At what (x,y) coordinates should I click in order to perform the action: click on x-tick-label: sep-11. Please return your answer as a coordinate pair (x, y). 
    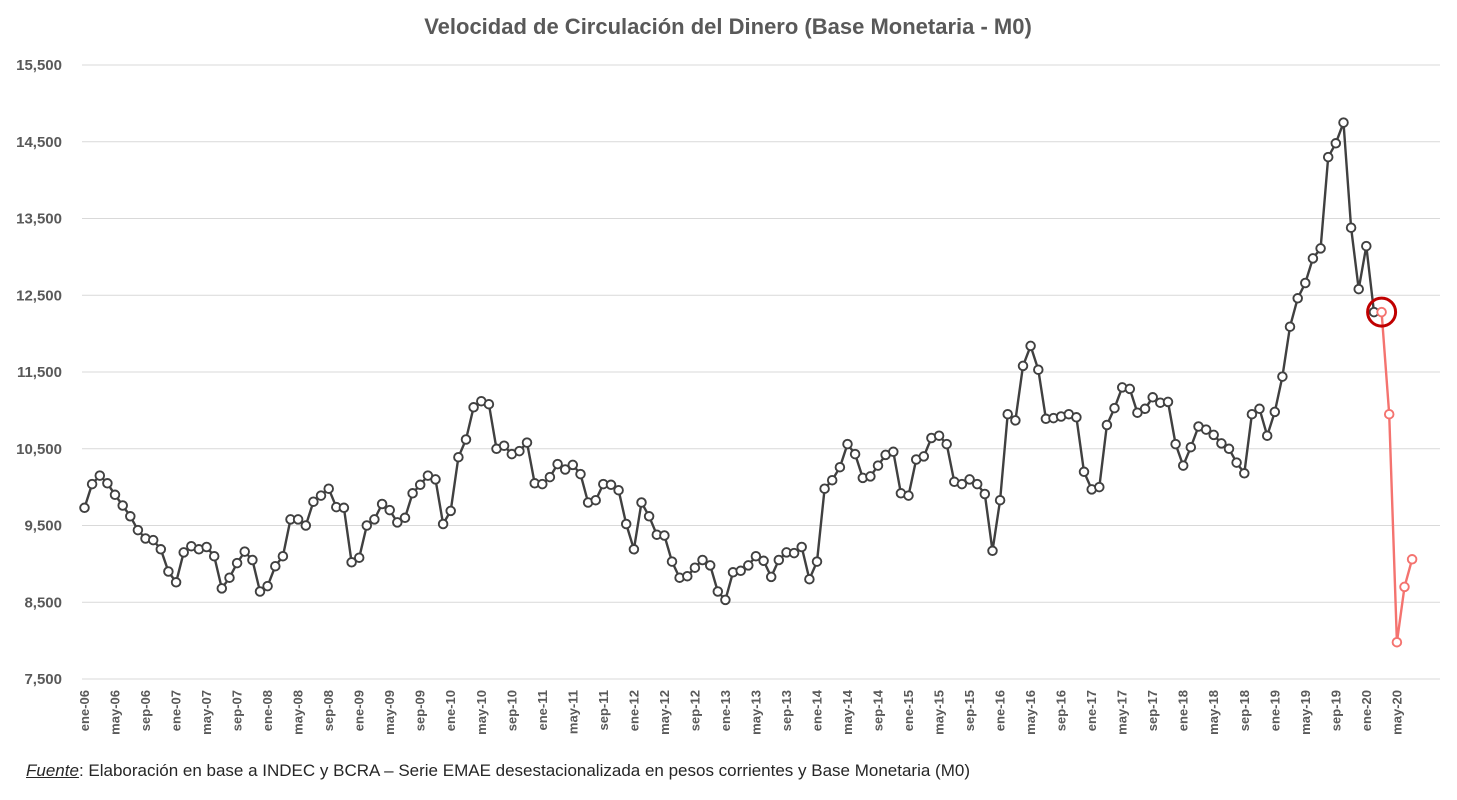
    Looking at the image, I should click on (603, 710).